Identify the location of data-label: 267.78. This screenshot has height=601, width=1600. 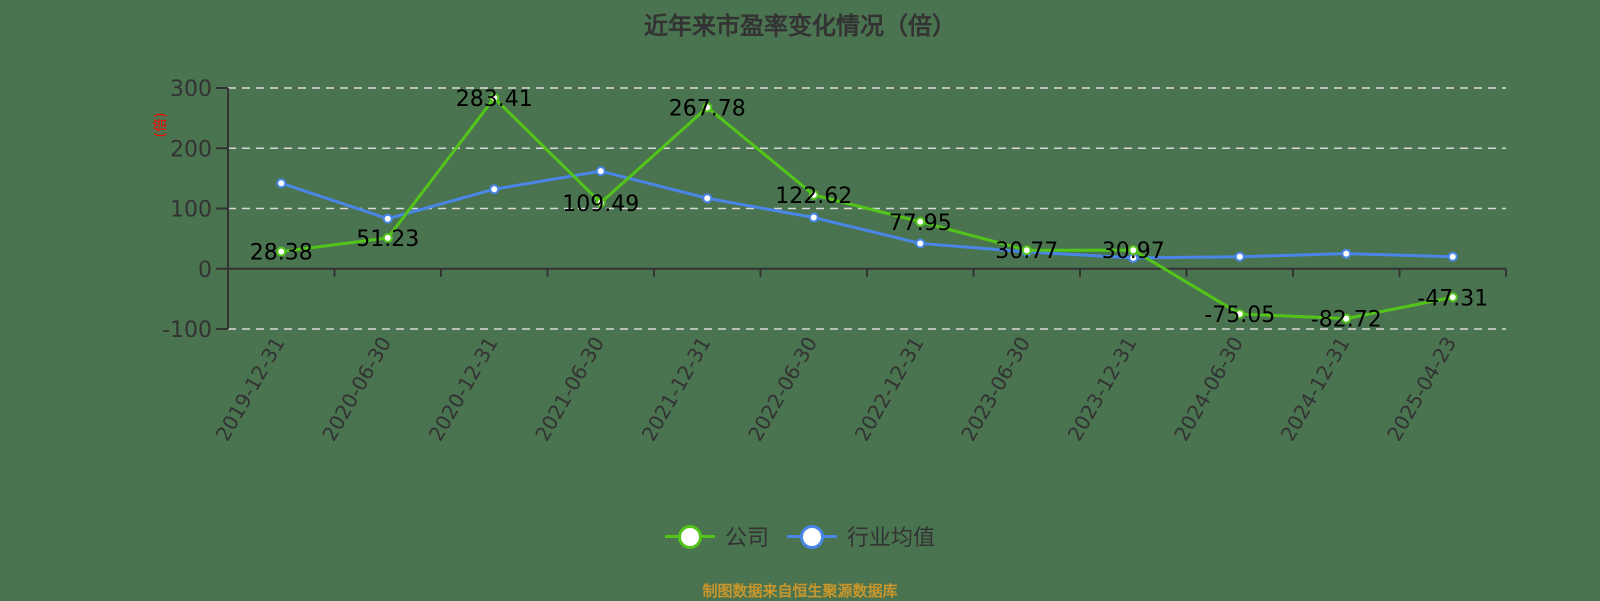
(707, 108).